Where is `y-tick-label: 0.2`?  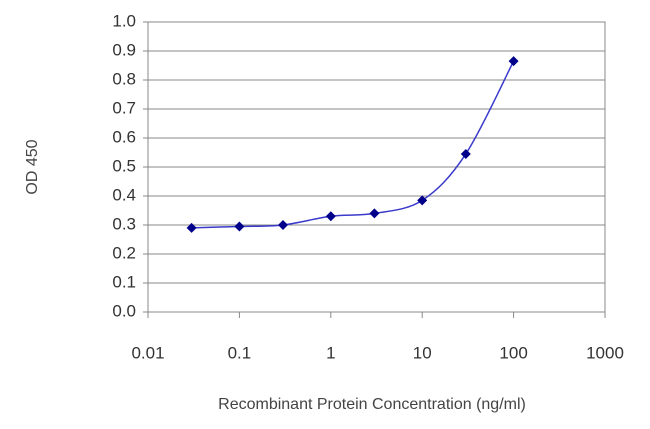
y-tick-label: 0.2 is located at coordinates (124, 252).